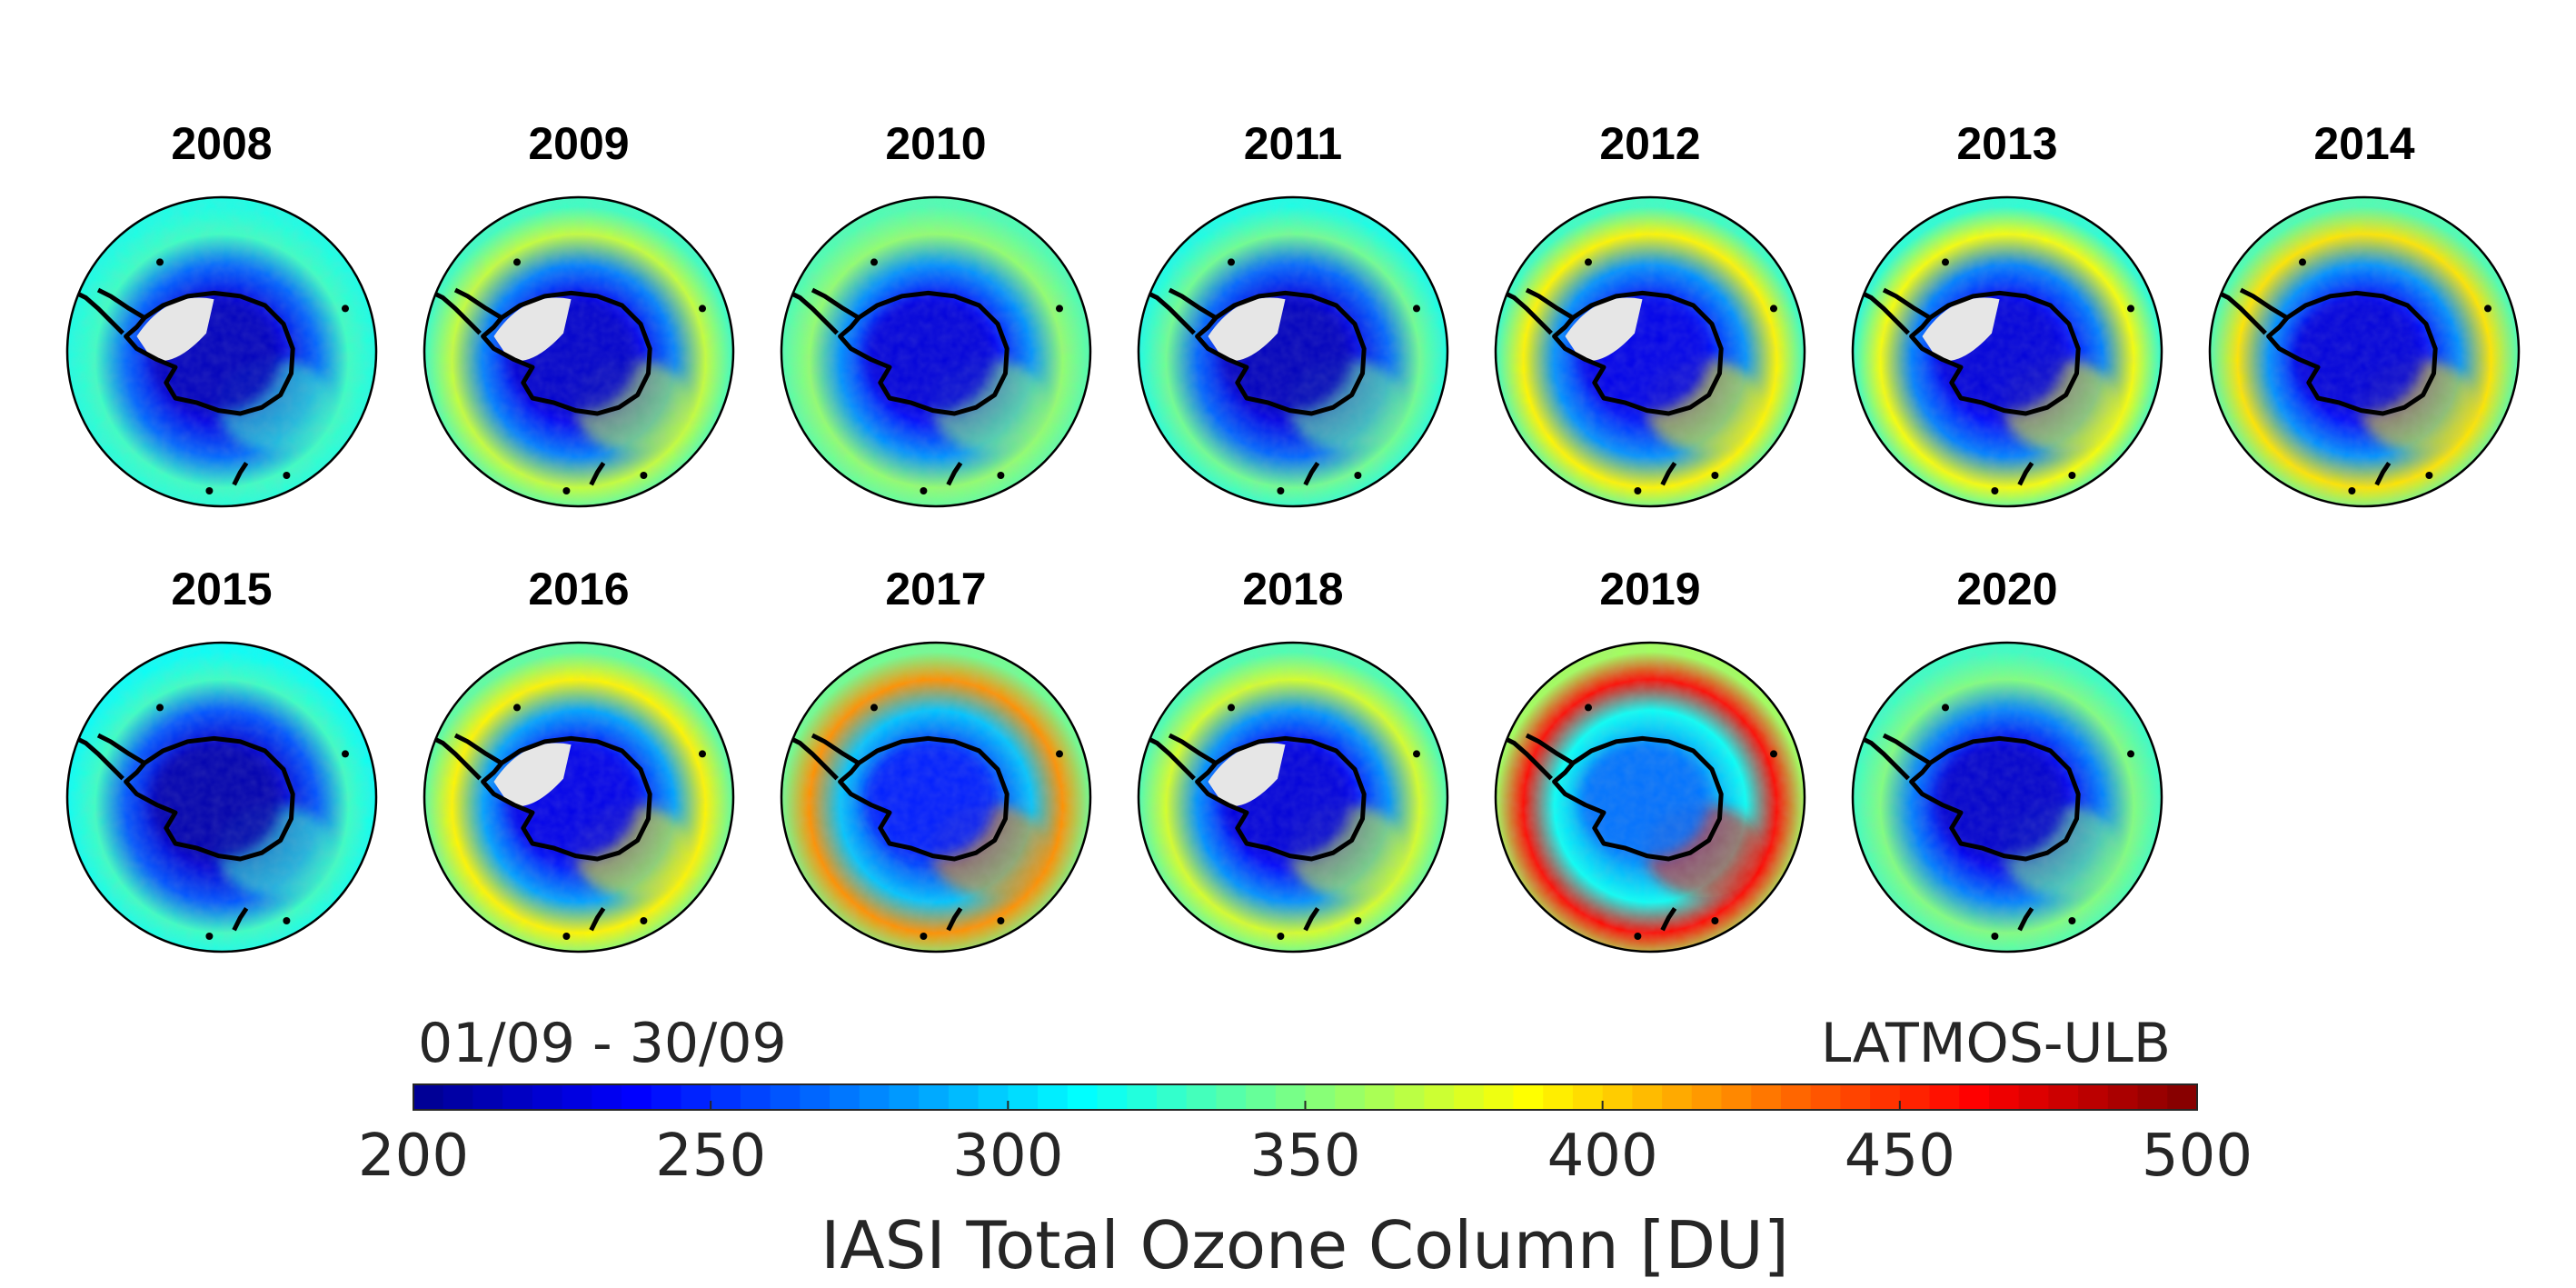  I want to click on panel-title-2018: 2018, so click(1292, 589).